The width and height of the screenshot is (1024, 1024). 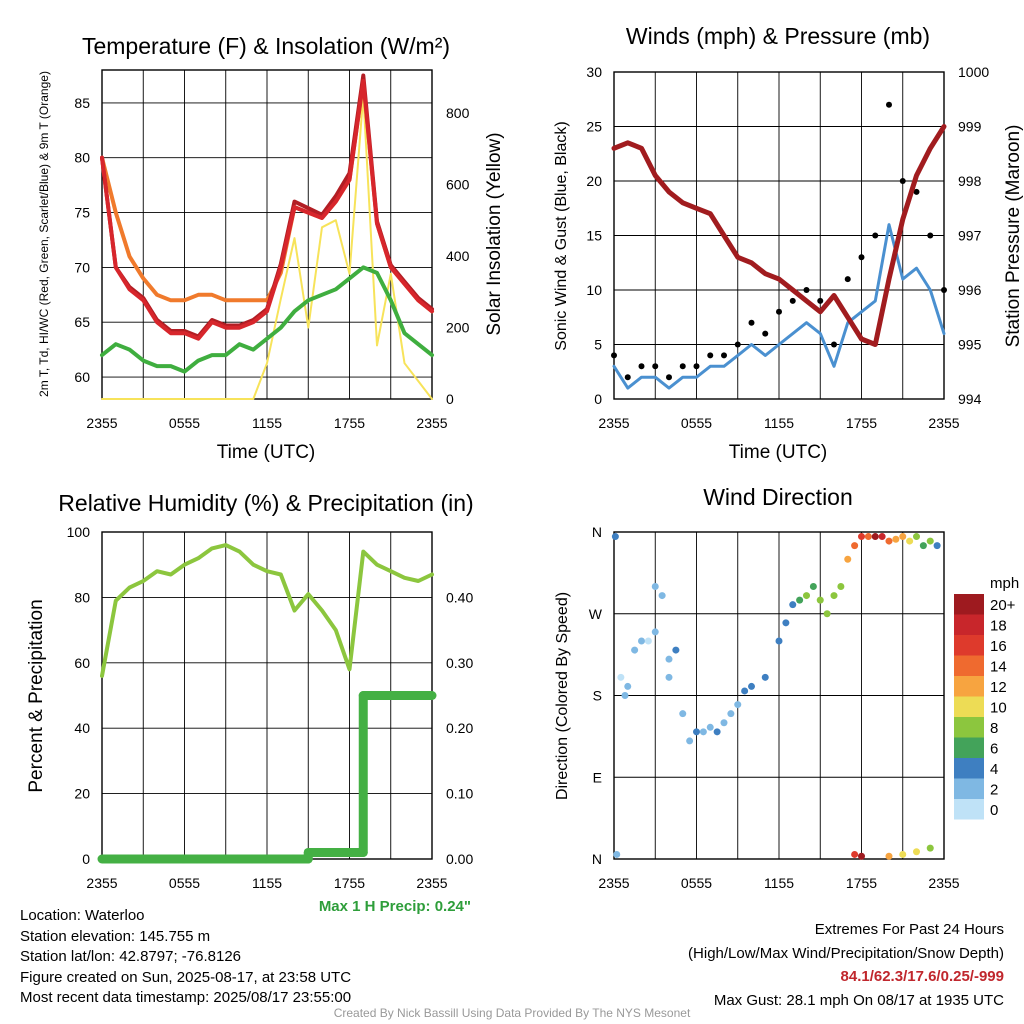 What do you see at coordinates (994, 790) in the screenshot?
I see `legend-label: 2` at bounding box center [994, 790].